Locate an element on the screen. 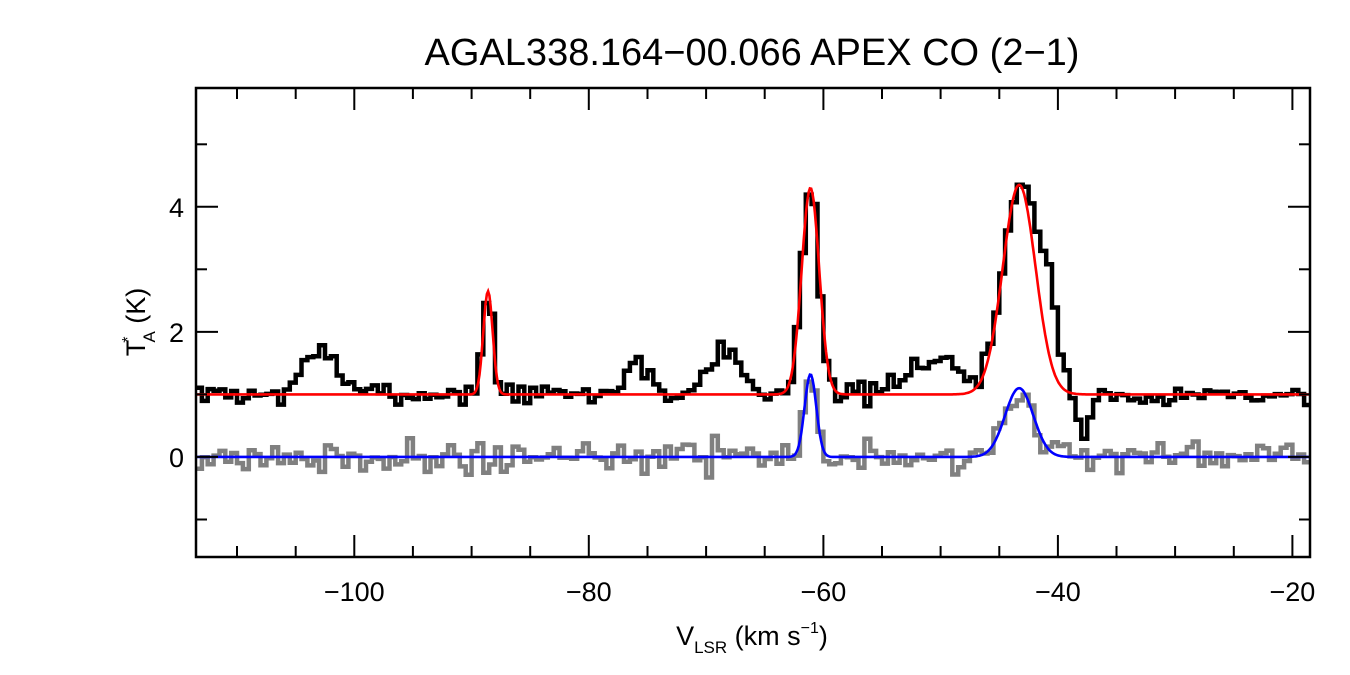  x-axis-label-unit: (km s is located at coordinates (764, 636).